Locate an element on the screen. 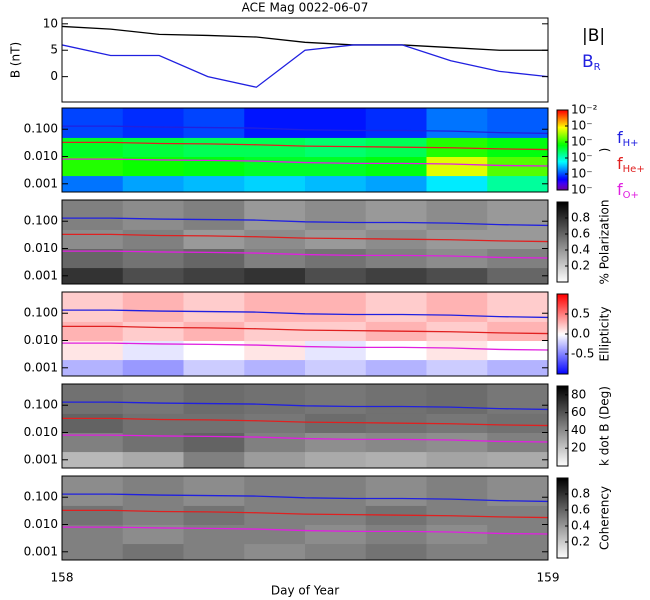 Image resolution: width=650 pixels, height=600 pixels. colorbar-label: ) is located at coordinates (605, 150).